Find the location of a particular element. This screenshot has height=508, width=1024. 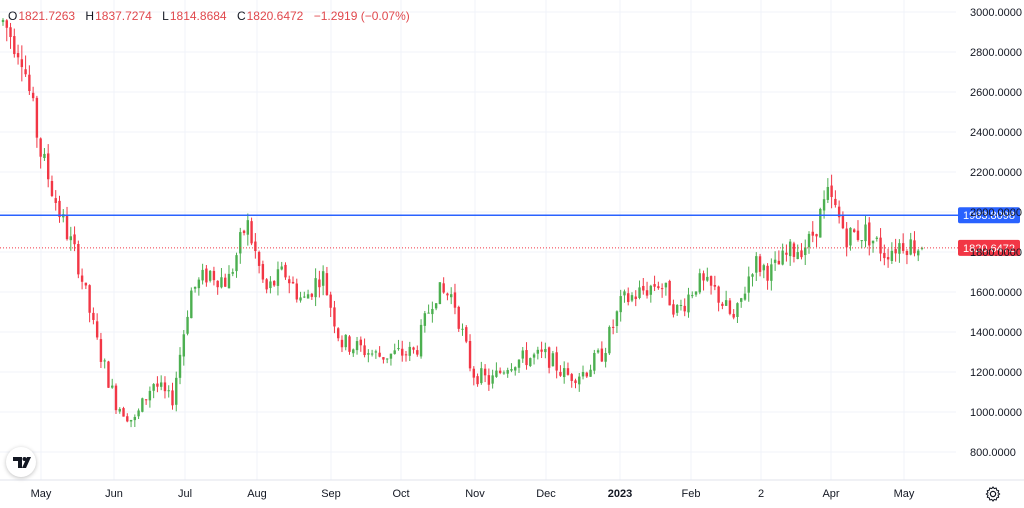

y-tick-label: 800.0000 is located at coordinates (993, 453).